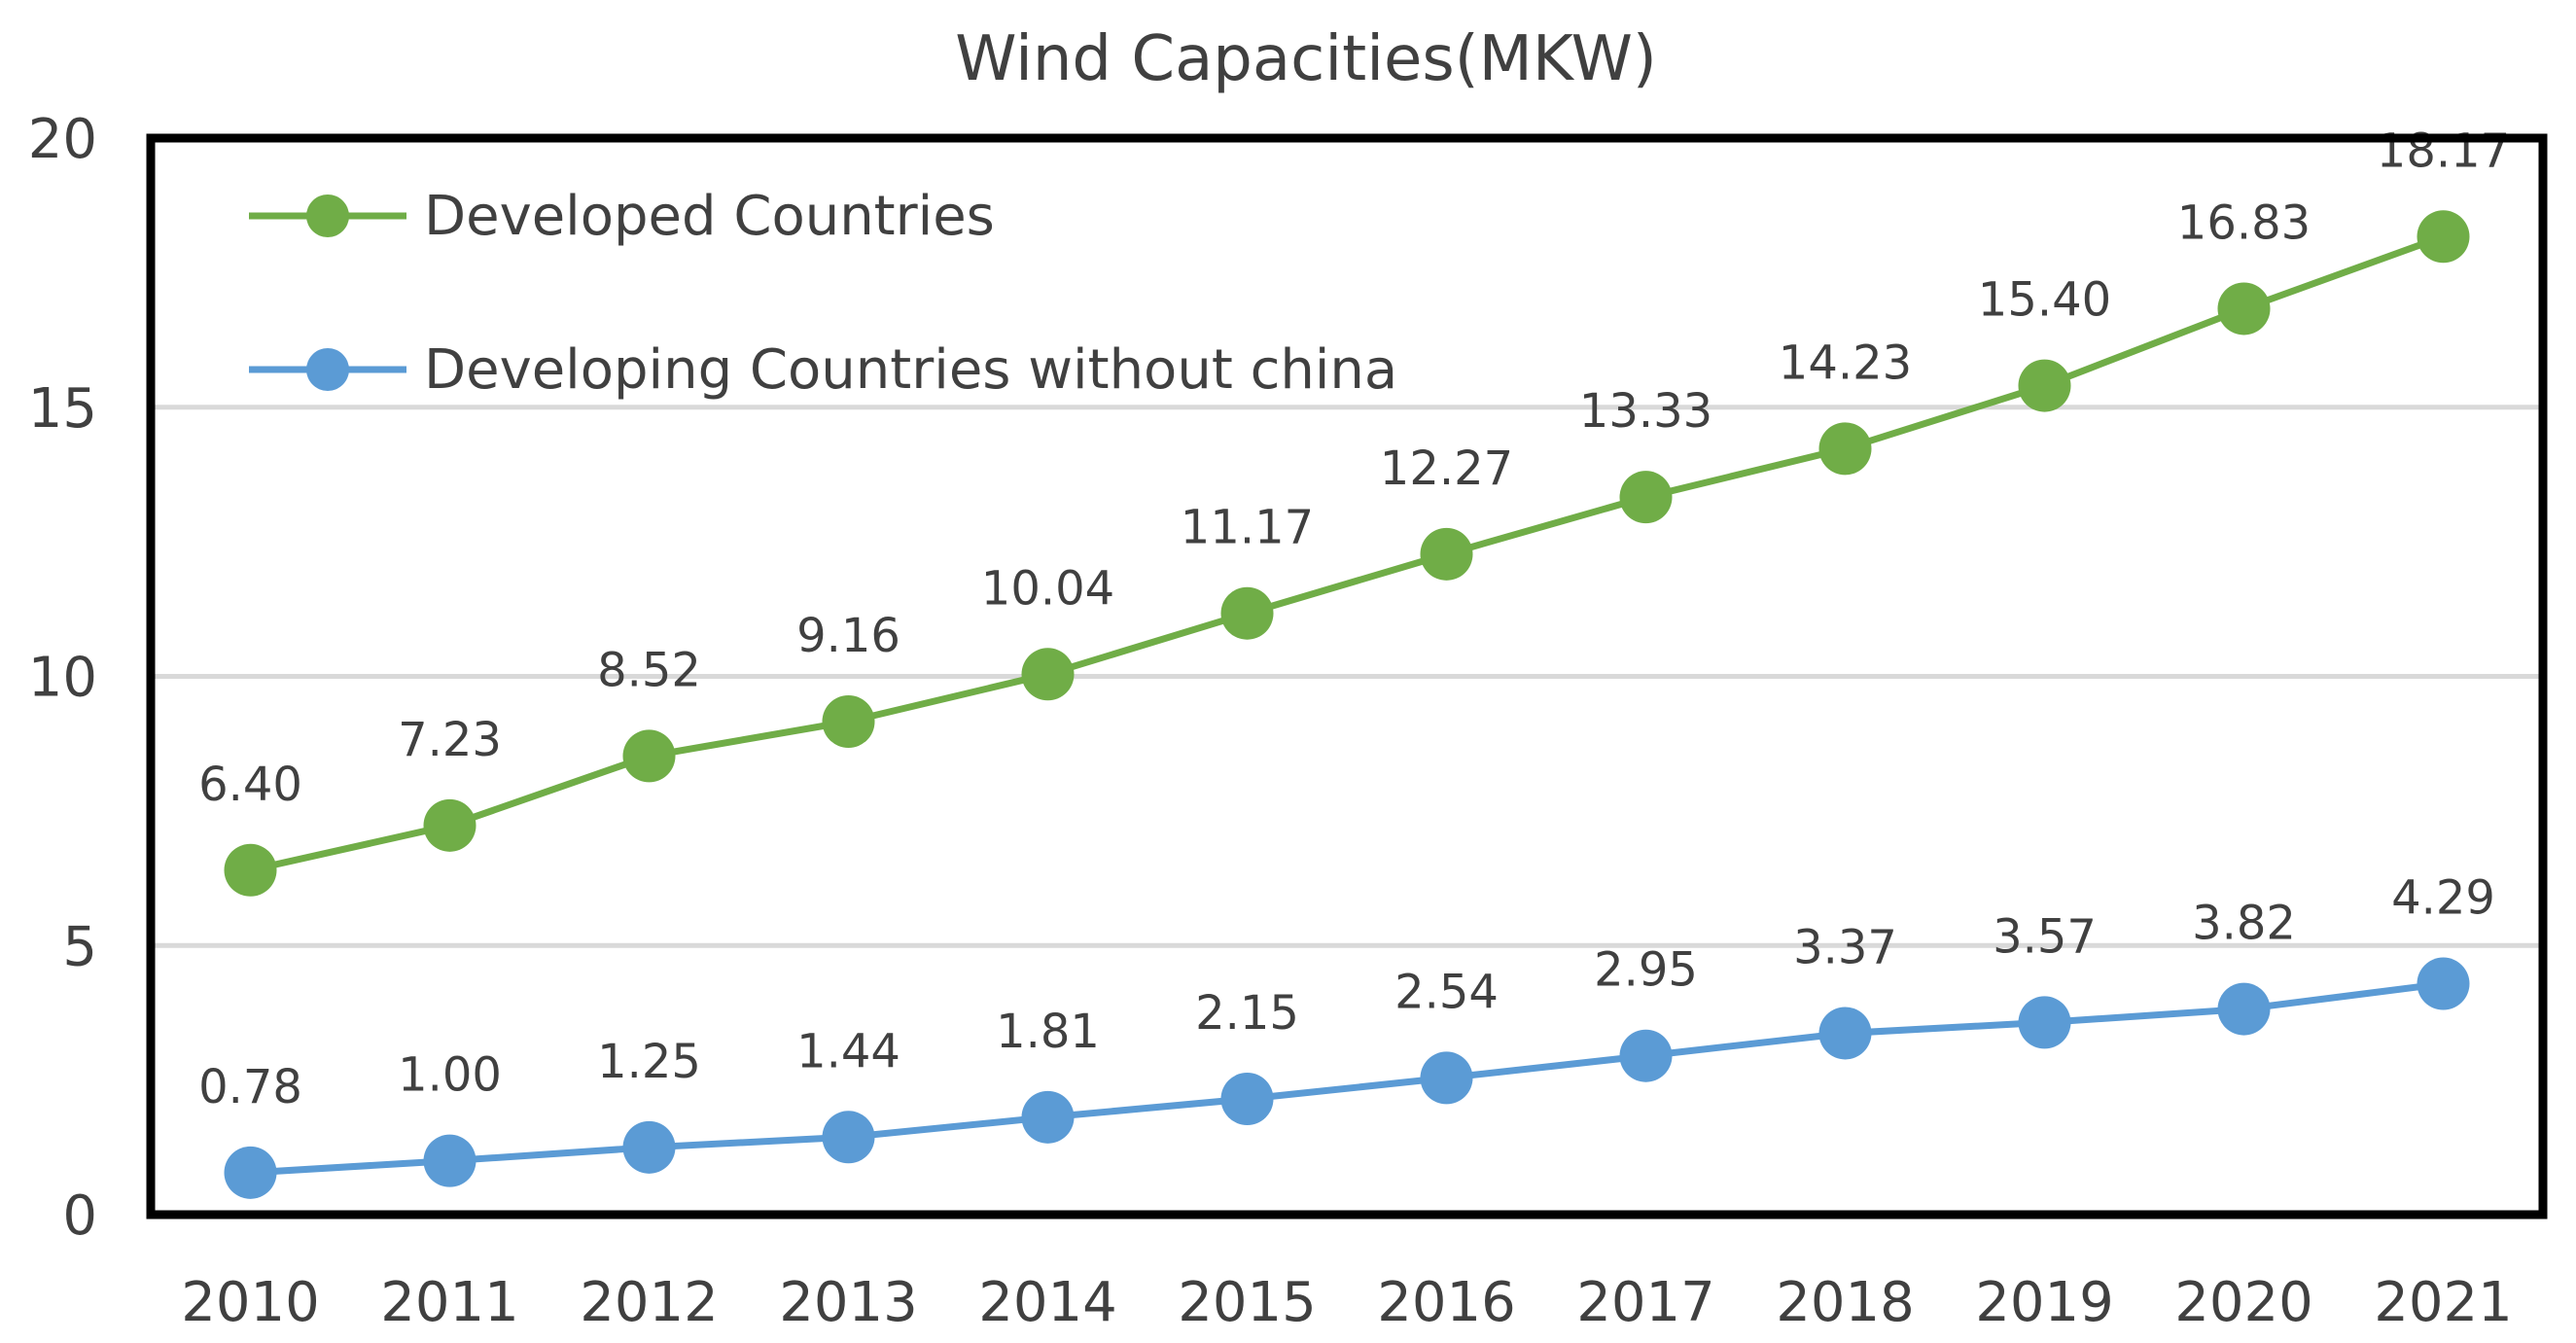  I want to click on legend-item-developed: Developed Countries, so click(622, 216).